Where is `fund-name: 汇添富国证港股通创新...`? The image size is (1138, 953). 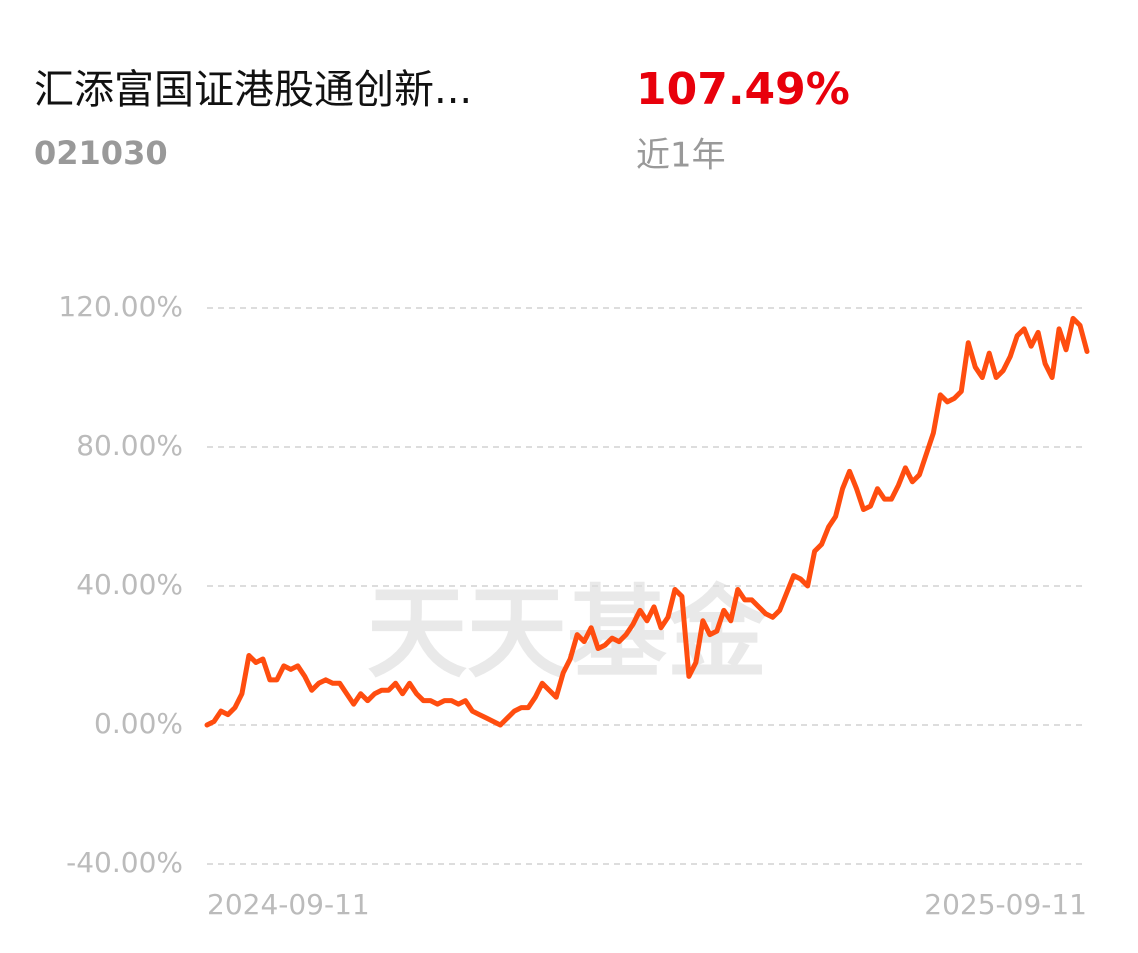
fund-name: 汇添富国证港股通创新... is located at coordinates (253, 90).